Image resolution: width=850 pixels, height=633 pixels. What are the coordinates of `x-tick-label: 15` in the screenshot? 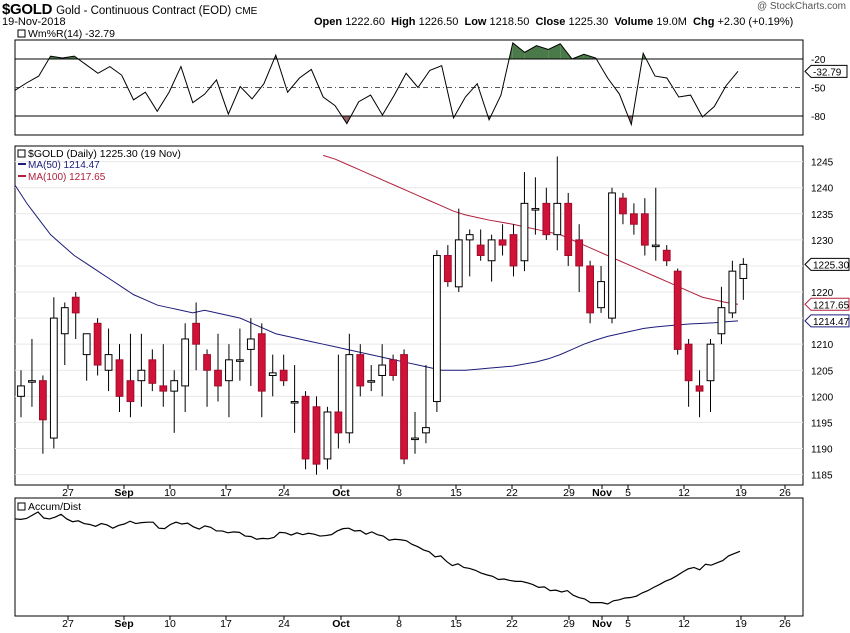 It's located at (456, 493).